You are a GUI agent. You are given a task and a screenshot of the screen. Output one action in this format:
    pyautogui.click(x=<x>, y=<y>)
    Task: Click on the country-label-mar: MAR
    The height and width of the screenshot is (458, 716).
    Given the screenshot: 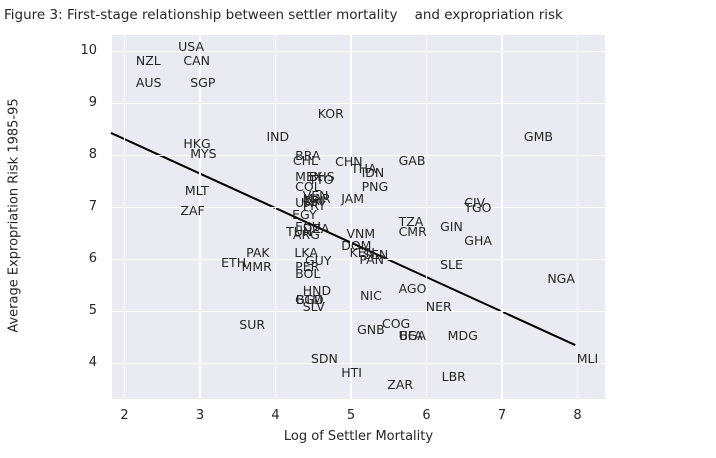 What is the action you would take?
    pyautogui.click(x=316, y=198)
    